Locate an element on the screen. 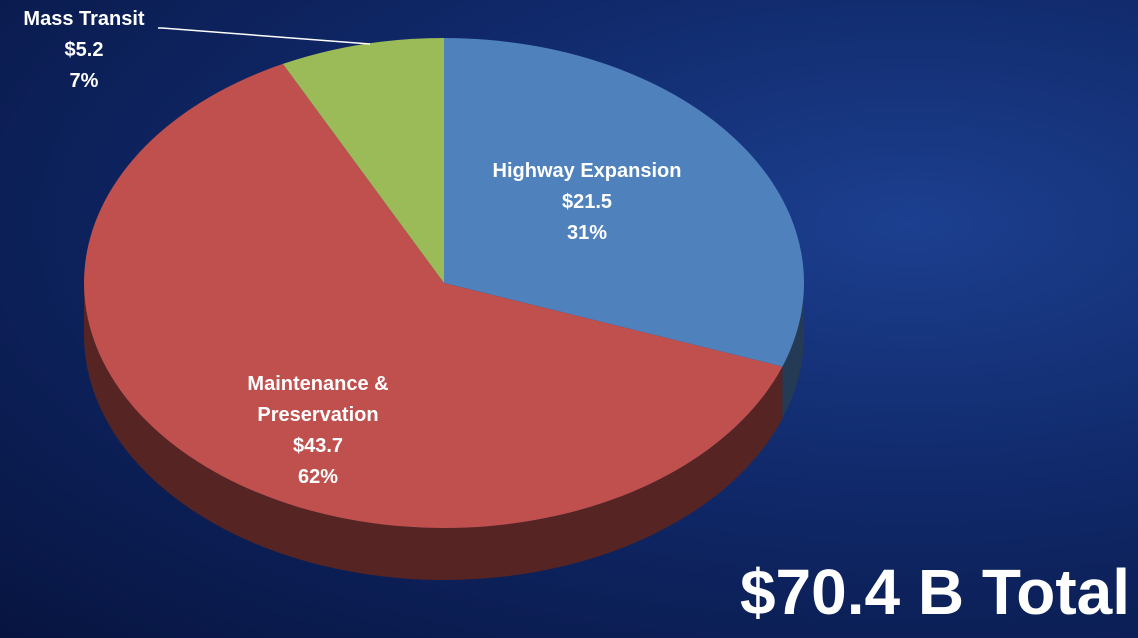 The image size is (1138, 638). percent-label: 31% is located at coordinates (587, 233).